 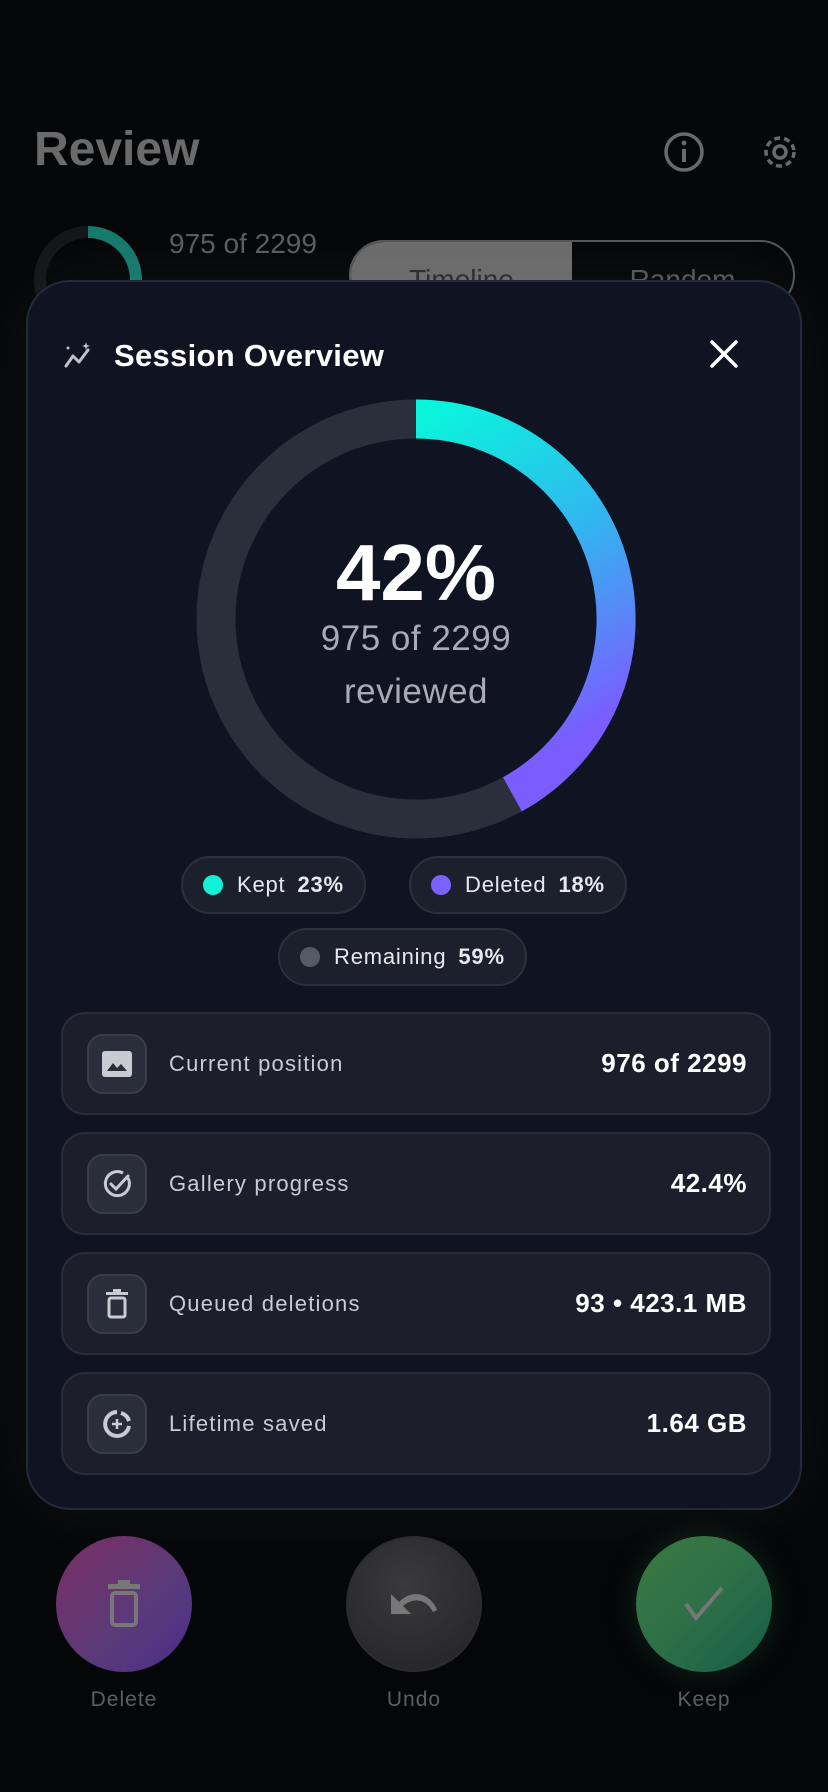 What do you see at coordinates (416, 1423) in the screenshot?
I see `stat-lifetime-saved: Lifetime saved 1.64 GB` at bounding box center [416, 1423].